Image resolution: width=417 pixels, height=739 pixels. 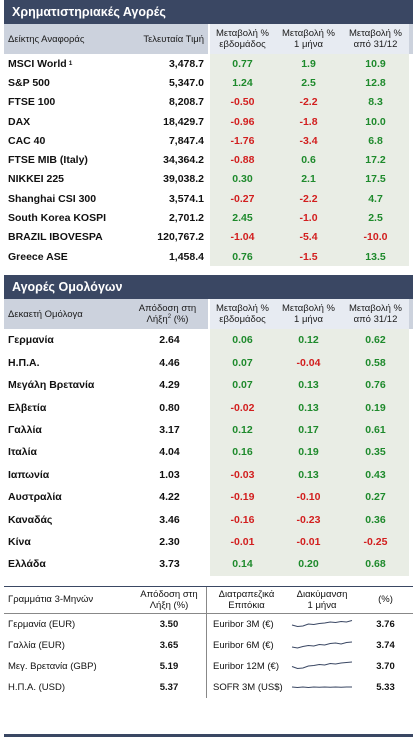 What do you see at coordinates (24, 362) in the screenshot?
I see `bond-country: Η.Π.Α.` at bounding box center [24, 362].